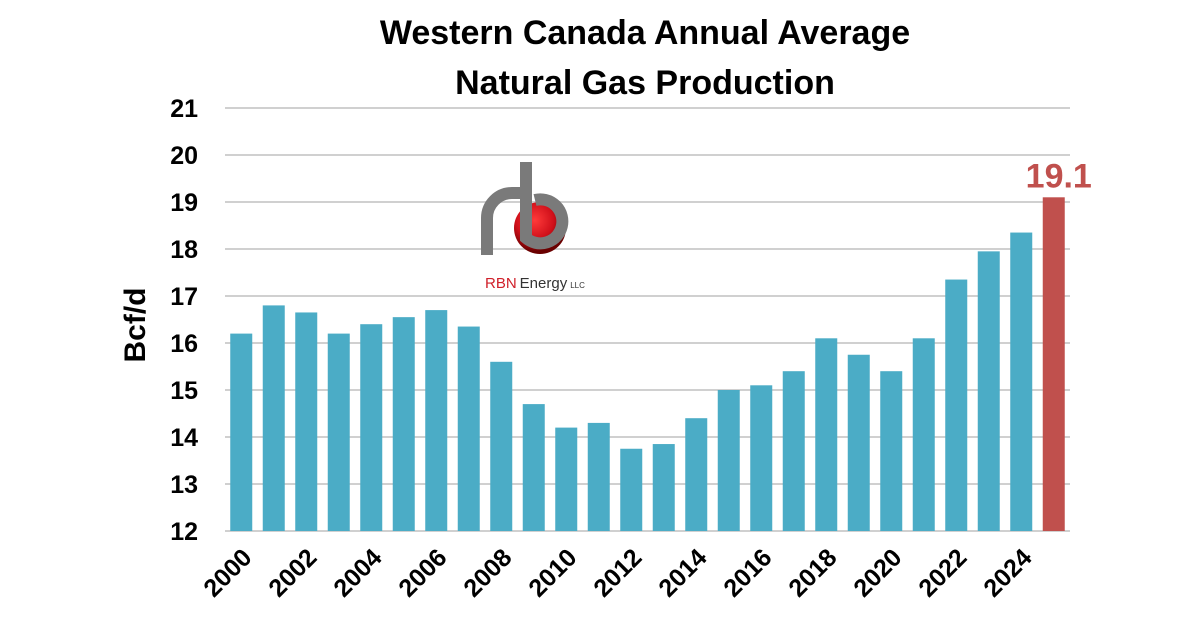 The width and height of the screenshot is (1200, 630). Describe the element at coordinates (598, 476) in the screenshot. I see `bar-2011` at that location.